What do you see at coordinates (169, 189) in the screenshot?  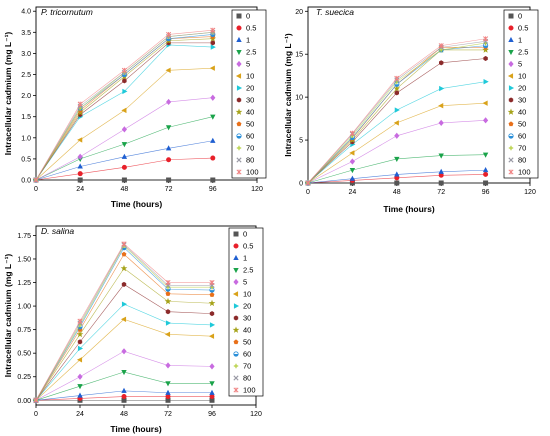 I see `x-tick-label: 72` at bounding box center [169, 189].